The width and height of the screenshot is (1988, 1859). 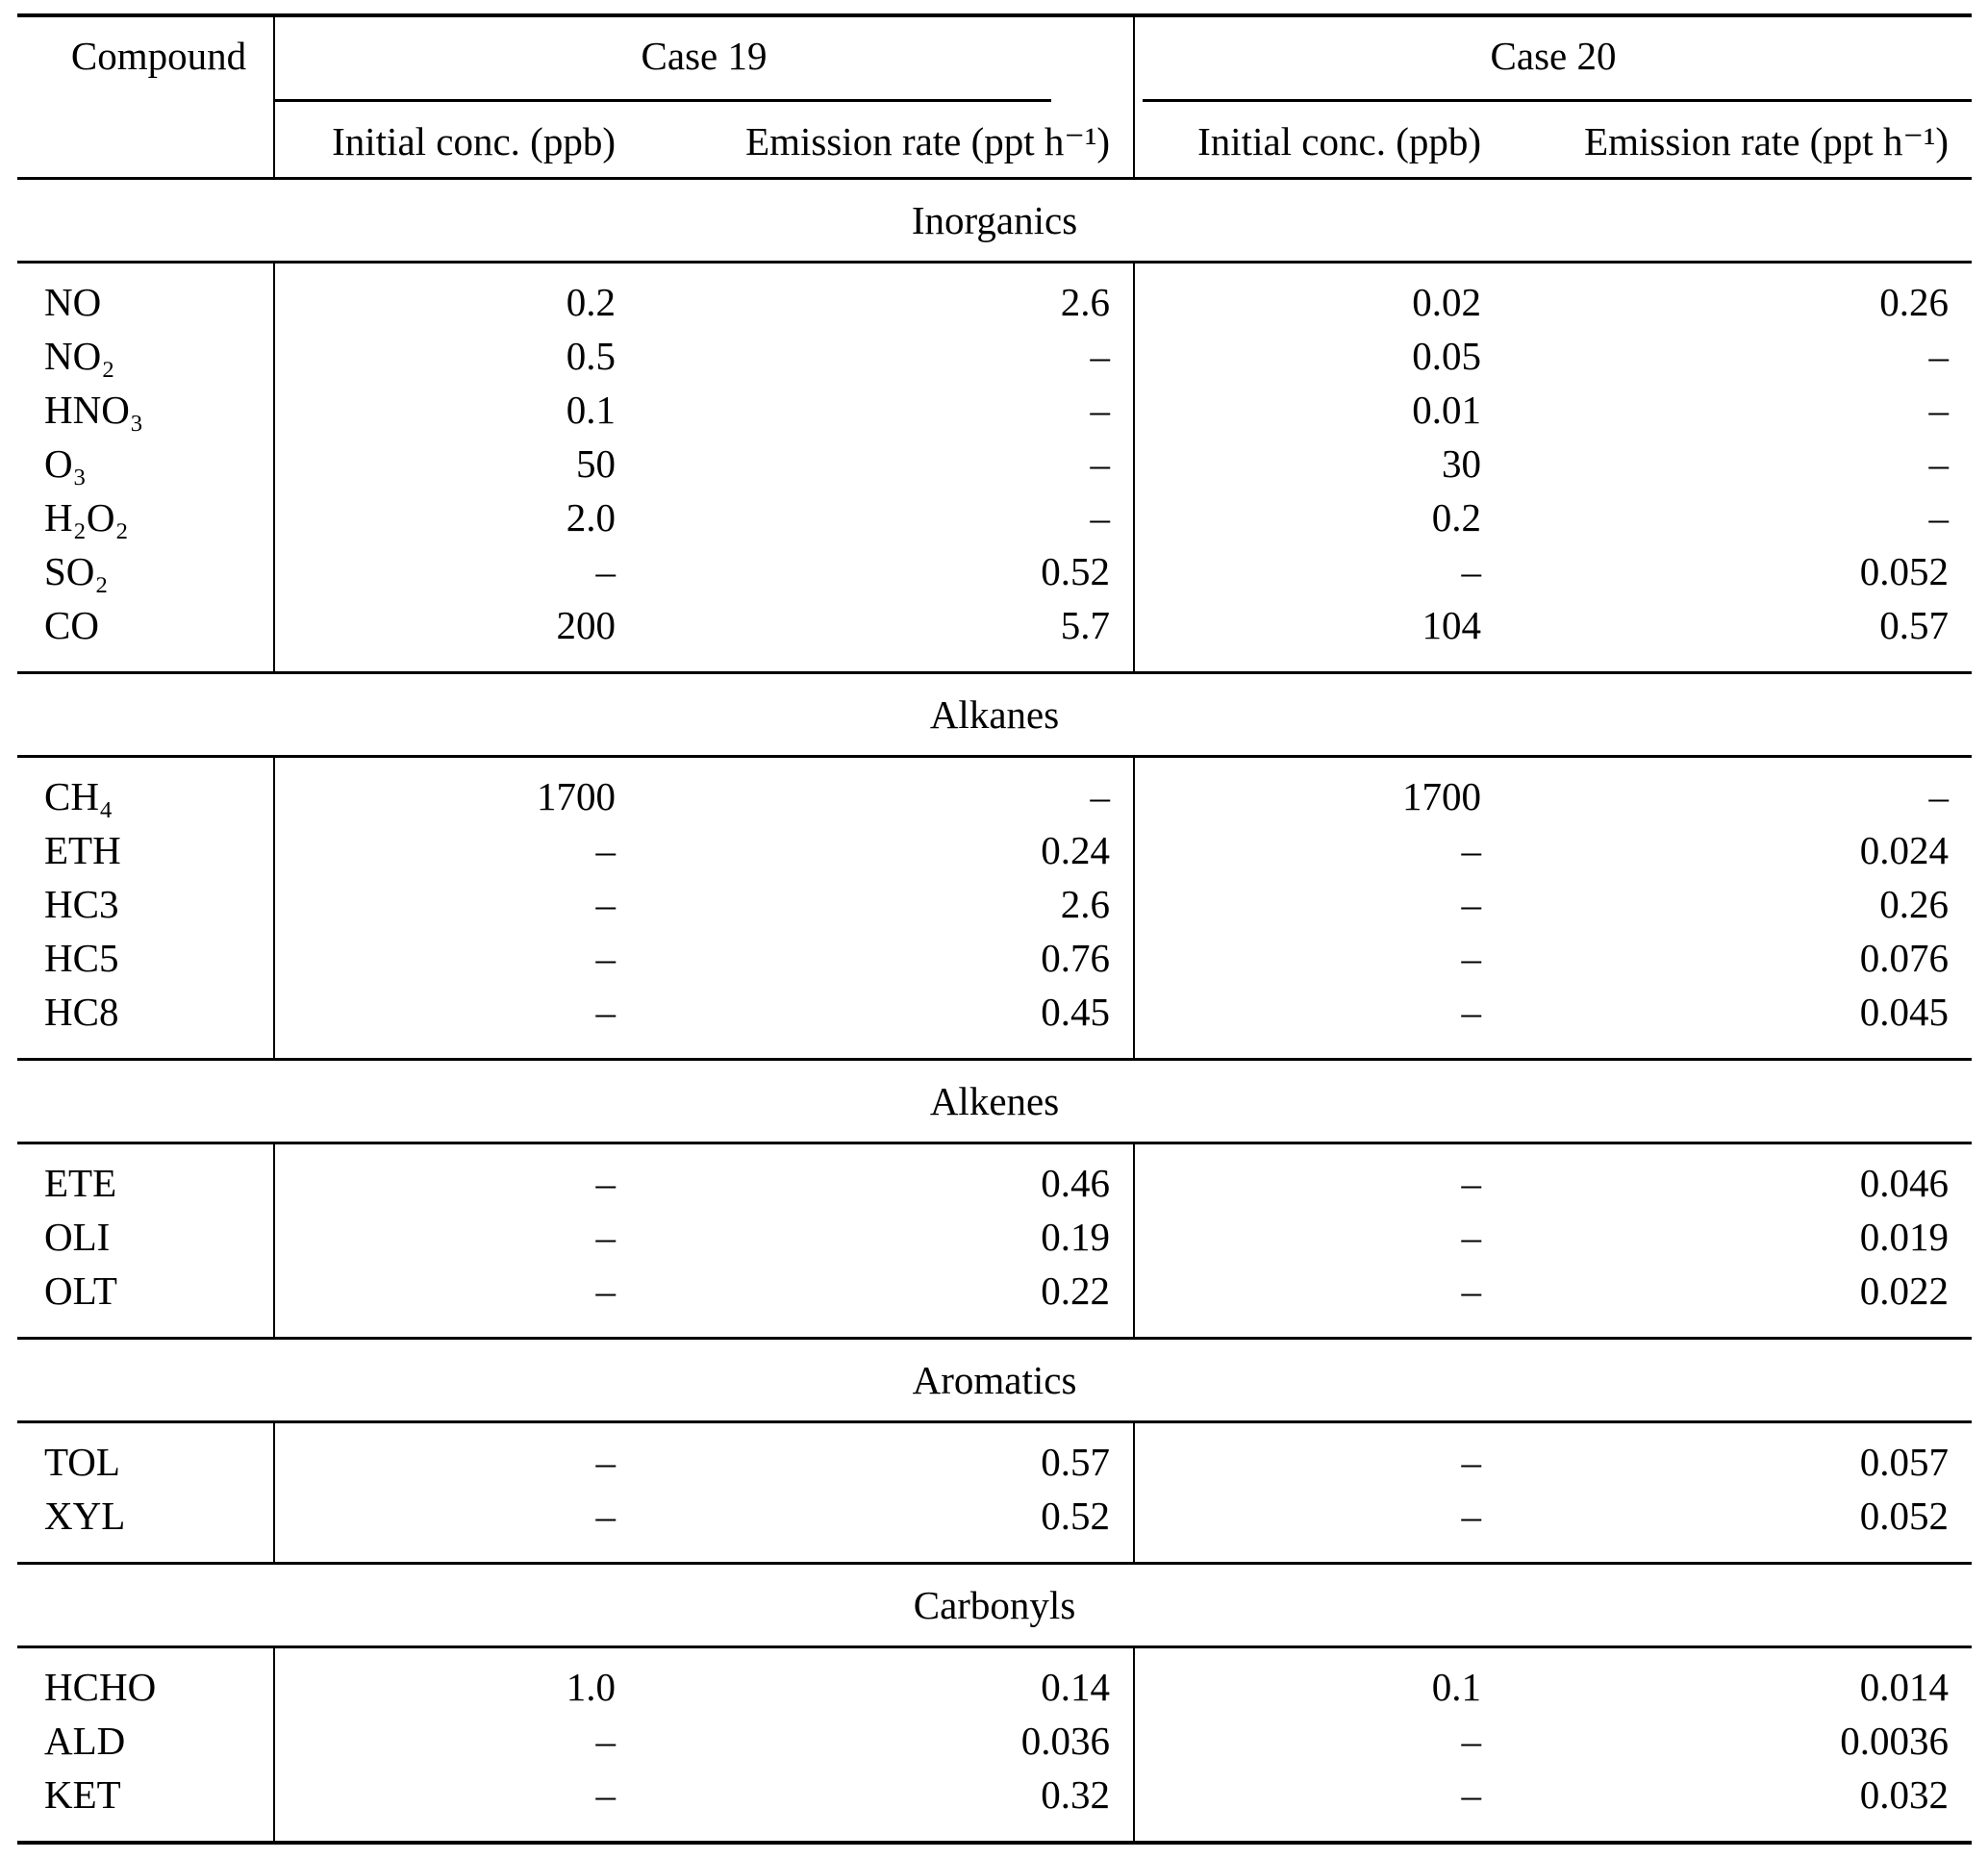 I want to click on case19-emission-cell: 0.22, so click(x=1076, y=1291).